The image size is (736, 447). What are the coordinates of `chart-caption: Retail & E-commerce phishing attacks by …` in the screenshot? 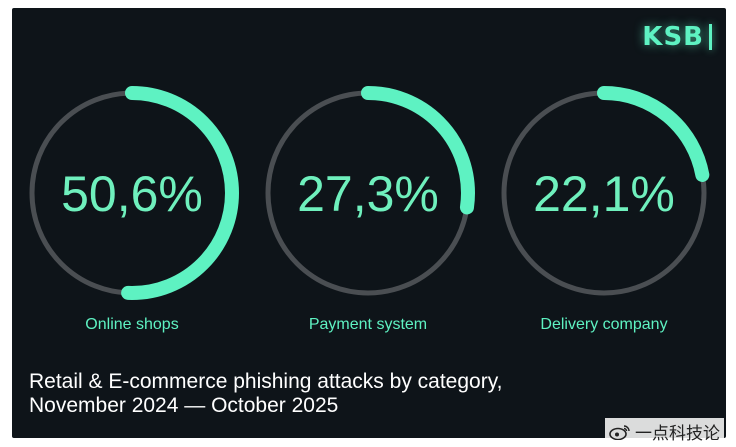 It's located at (265, 394).